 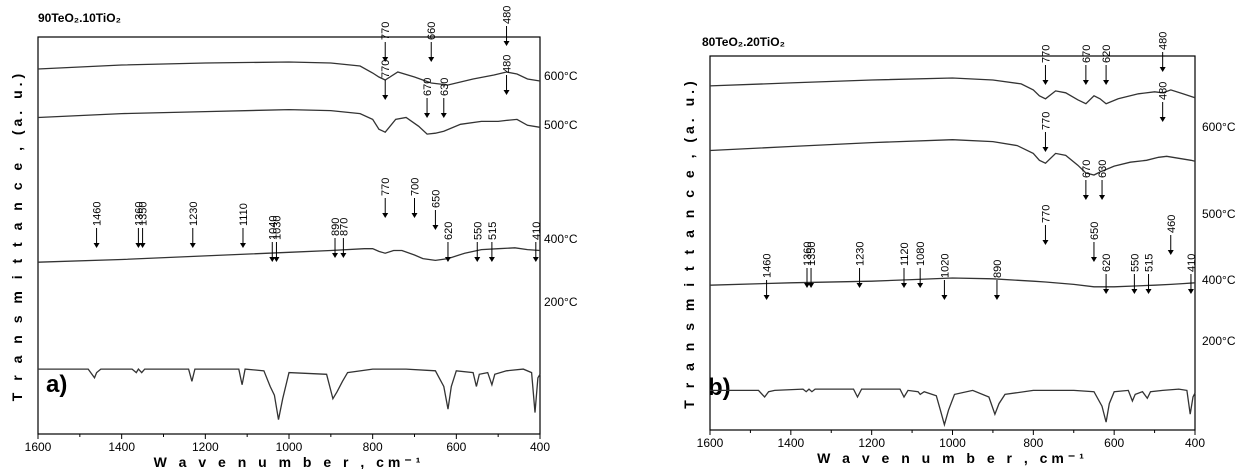 What do you see at coordinates (871, 443) in the screenshot?
I see `x-tick-label: 1200` at bounding box center [871, 443].